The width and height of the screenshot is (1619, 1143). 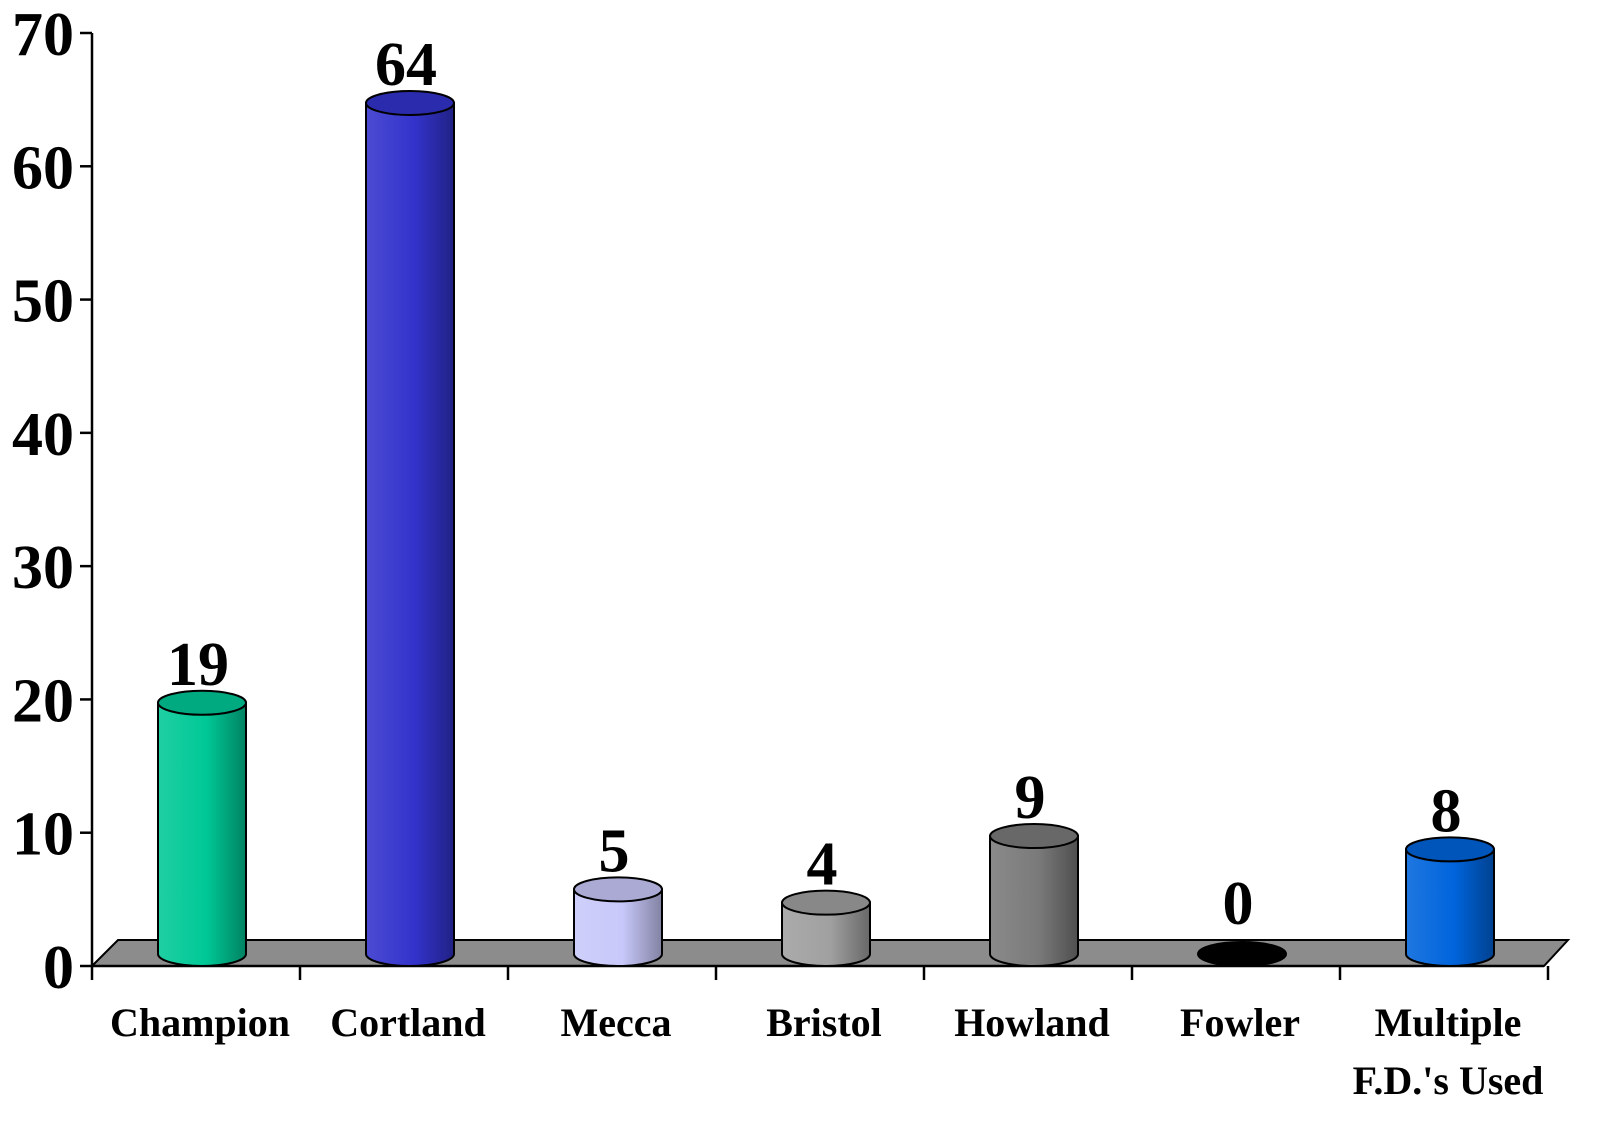 What do you see at coordinates (58, 968) in the screenshot?
I see `y-tick-label: 0` at bounding box center [58, 968].